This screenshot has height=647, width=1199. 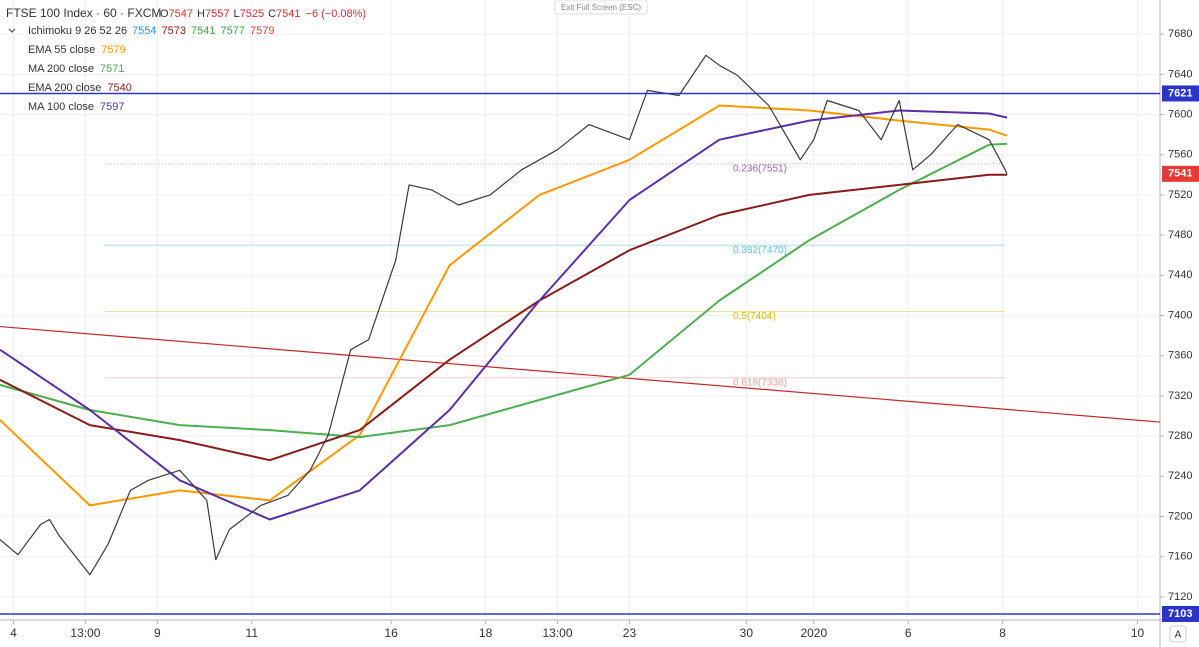 I want to click on auto-scale-label: A, so click(x=1178, y=635).